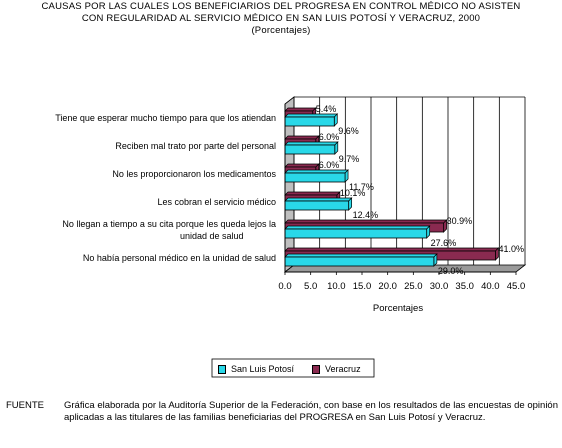 The height and width of the screenshot is (448, 562). I want to click on x-tick-label: 20.0, so click(387, 286).